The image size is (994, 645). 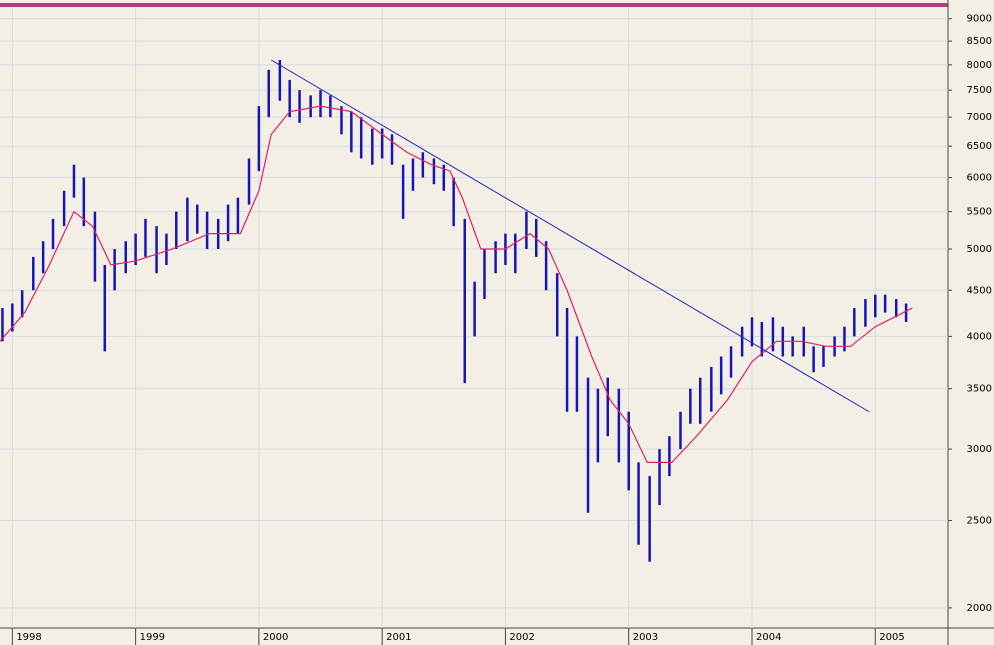 I want to click on x-tick-label: 2002, so click(x=521, y=637).